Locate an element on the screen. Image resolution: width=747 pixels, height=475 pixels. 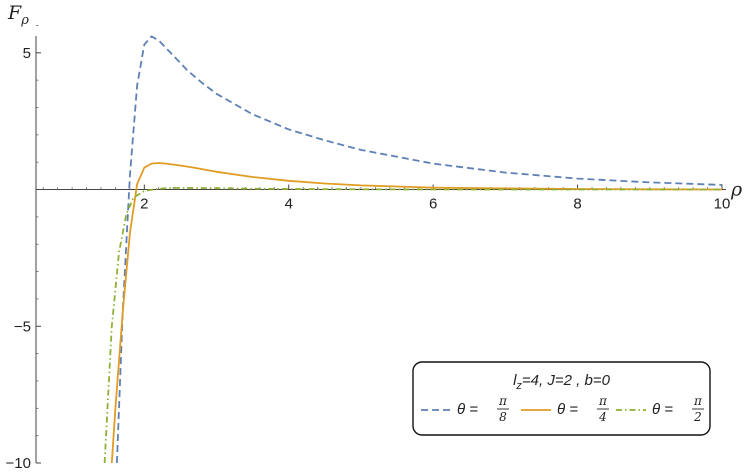
x-tick-label: 4 is located at coordinates (289, 204).